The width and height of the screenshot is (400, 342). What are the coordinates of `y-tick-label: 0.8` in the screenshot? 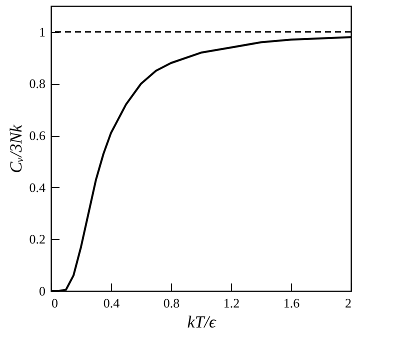 It's located at (37, 84).